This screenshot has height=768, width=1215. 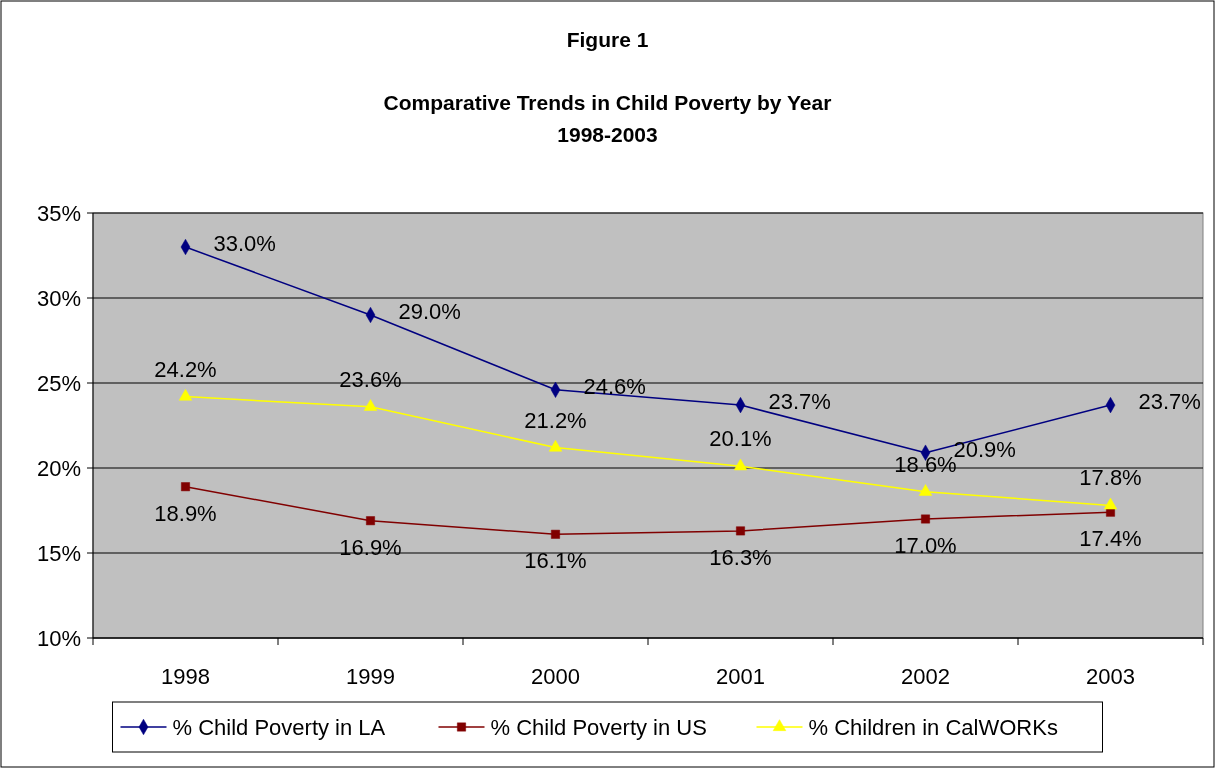 I want to click on data-label: 24.2%, so click(x=185, y=369).